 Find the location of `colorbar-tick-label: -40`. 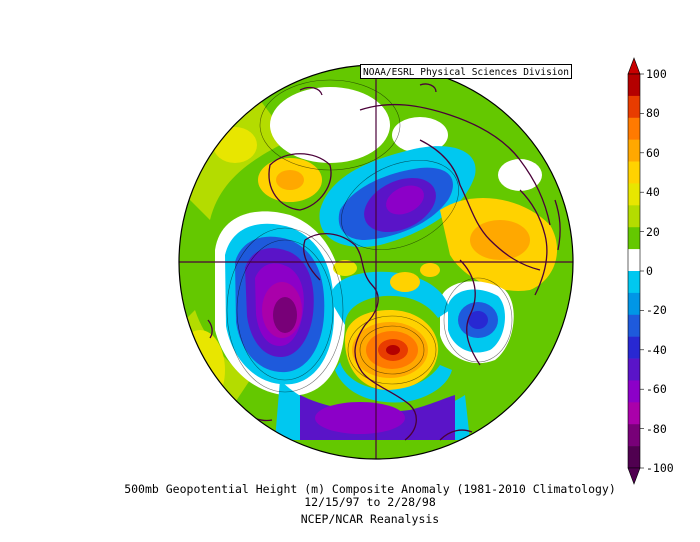

colorbar-tick-label: -40 is located at coordinates (656, 349).